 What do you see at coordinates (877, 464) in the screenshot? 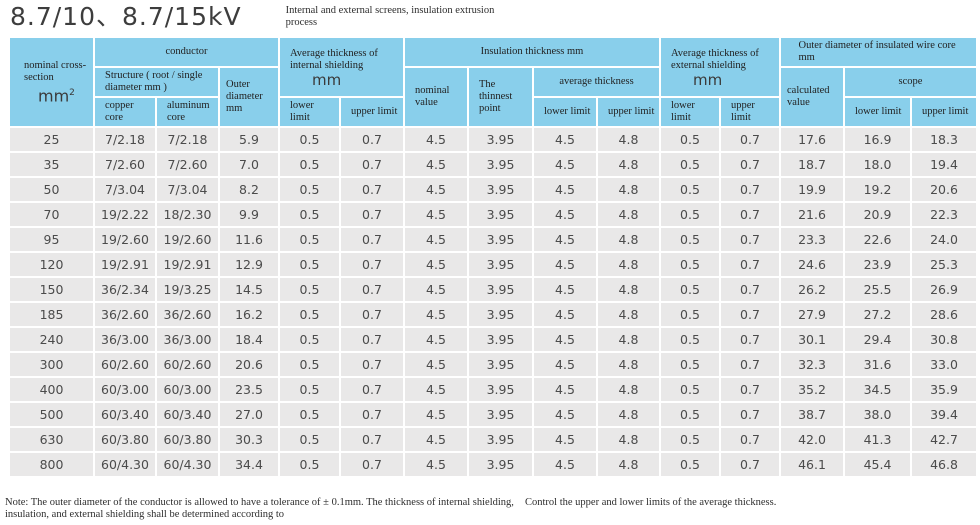
I see `table-cell: 45.4` at bounding box center [877, 464].